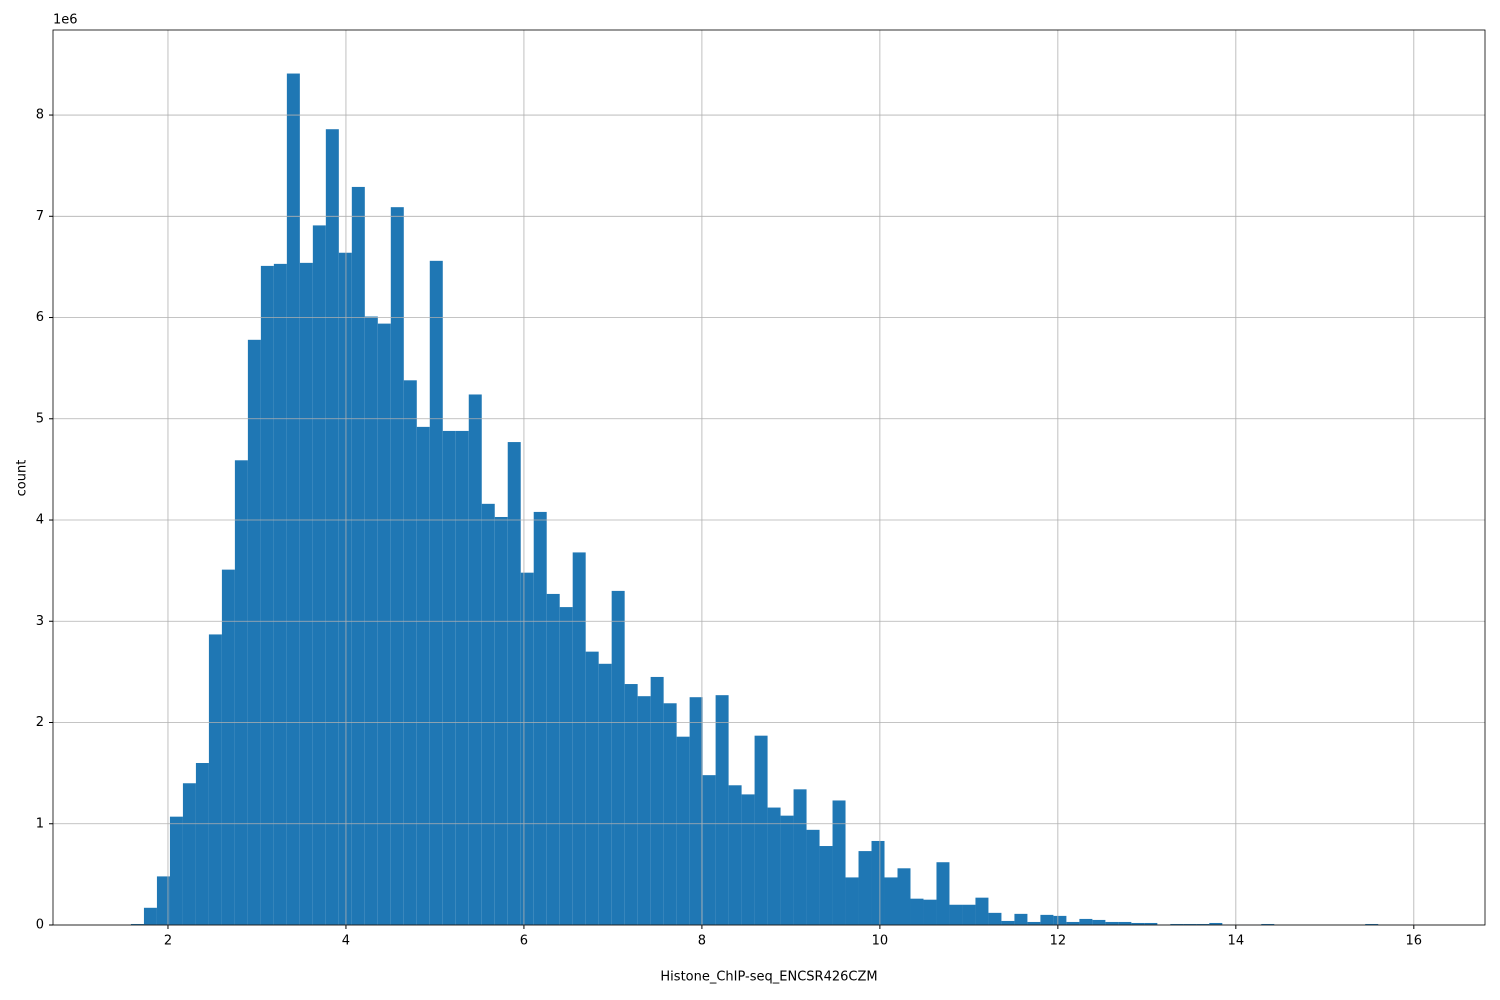 The height and width of the screenshot is (1000, 1500). I want to click on y-tick-label: 5, so click(40, 418).